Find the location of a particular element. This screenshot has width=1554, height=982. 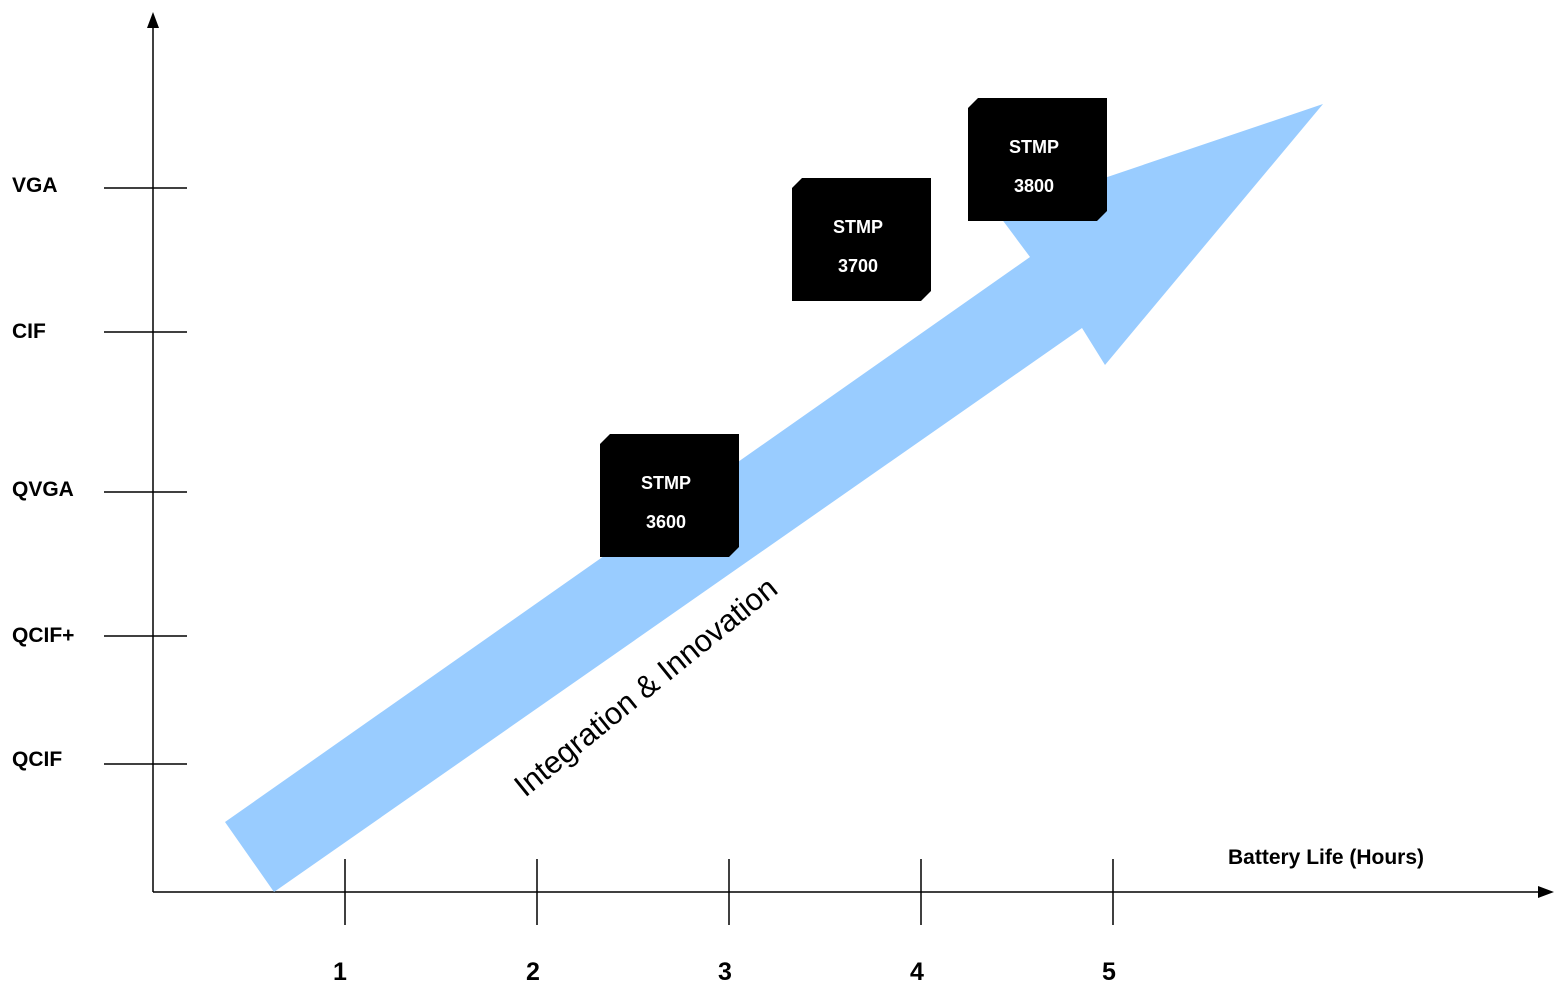

y-ticks is located at coordinates (145, 476).